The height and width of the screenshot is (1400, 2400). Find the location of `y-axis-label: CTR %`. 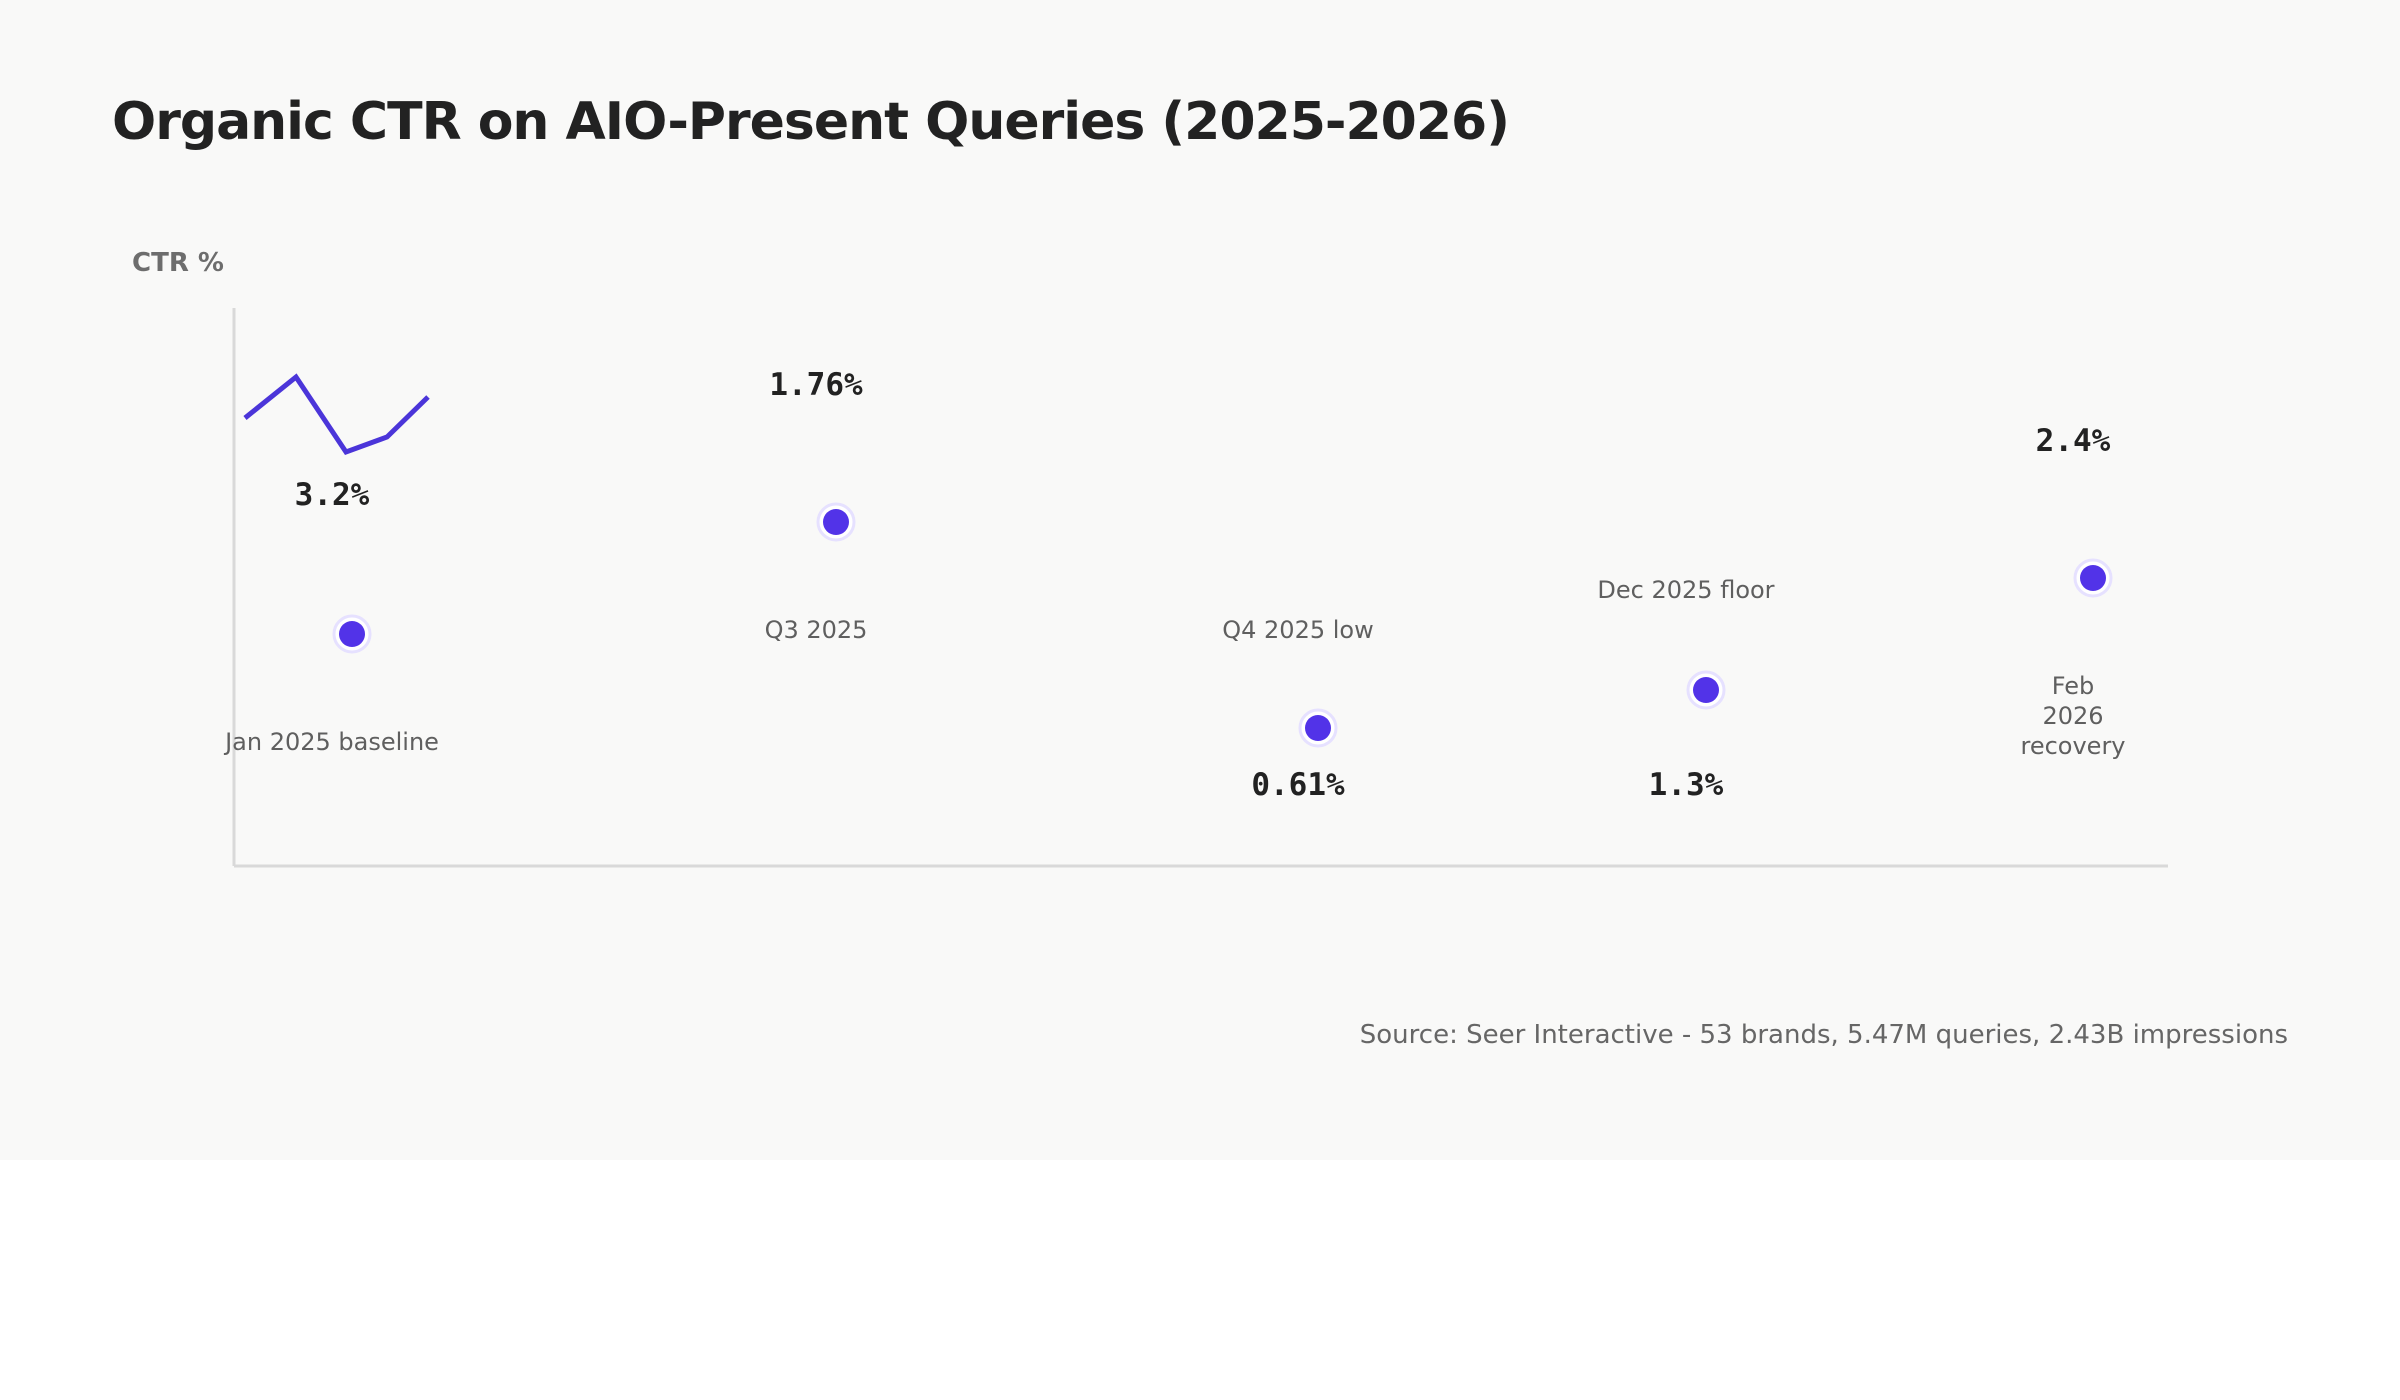

y-axis-label: CTR % is located at coordinates (178, 263).